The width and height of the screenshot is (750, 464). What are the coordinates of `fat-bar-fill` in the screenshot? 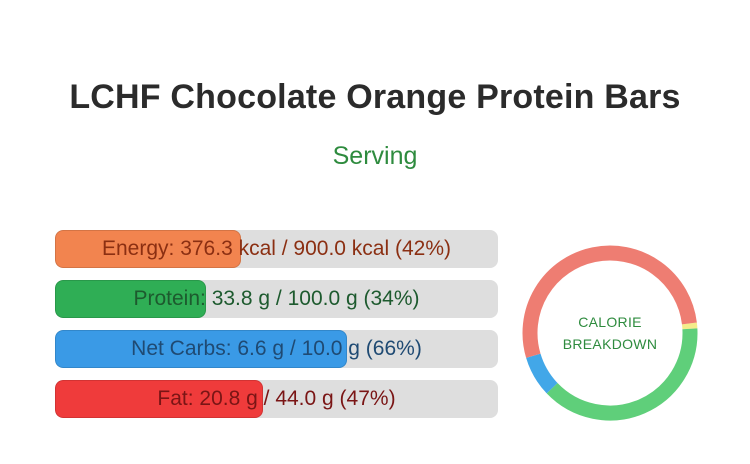 It's located at (159, 399).